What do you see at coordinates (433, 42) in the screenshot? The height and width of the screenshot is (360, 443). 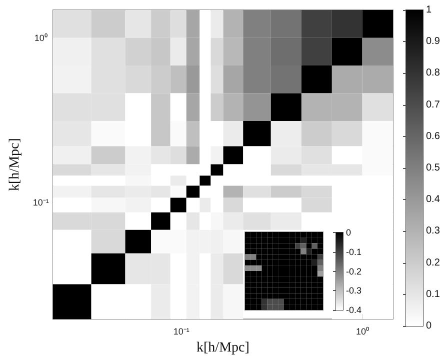 I see `color-bar-label: 0.9` at bounding box center [433, 42].